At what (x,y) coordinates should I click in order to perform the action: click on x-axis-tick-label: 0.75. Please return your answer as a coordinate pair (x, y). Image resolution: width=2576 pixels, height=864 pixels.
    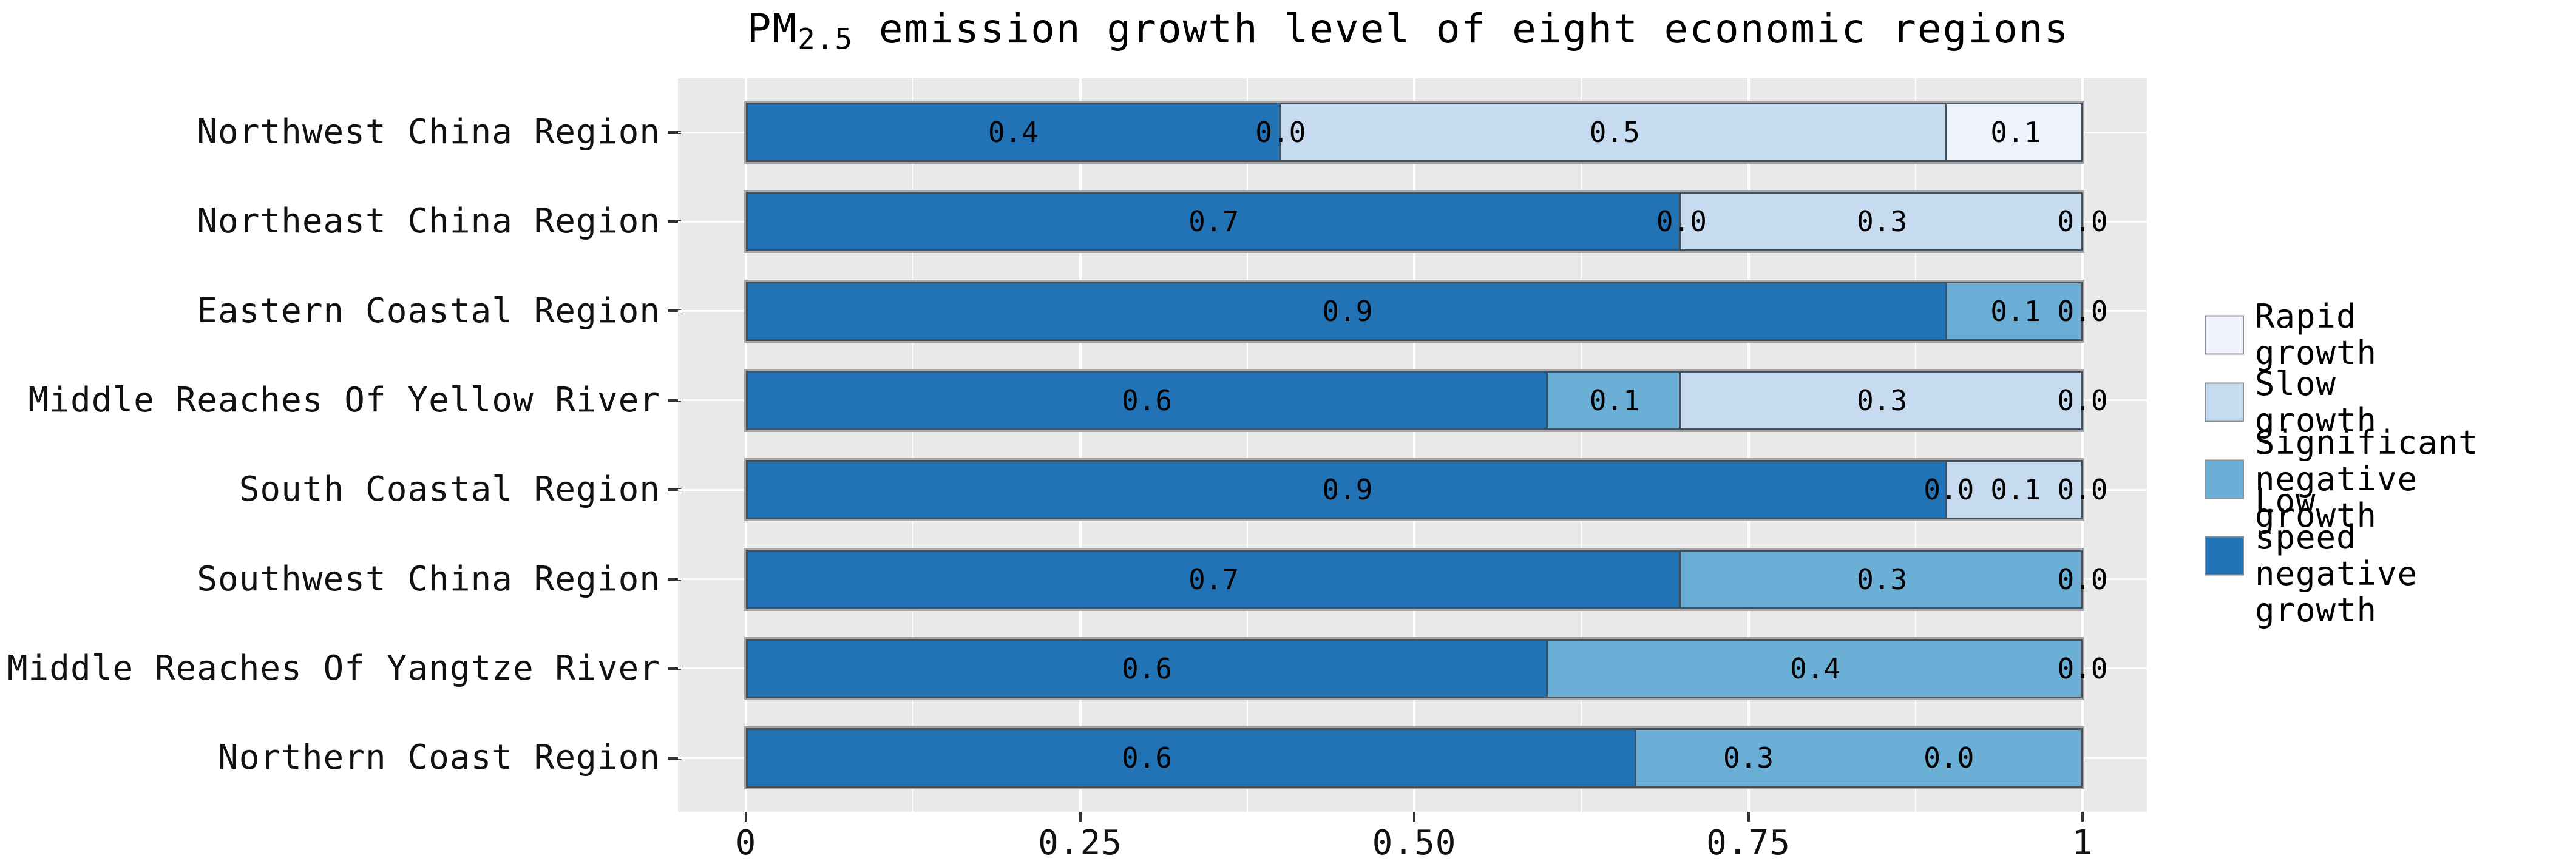
    Looking at the image, I should click on (1749, 843).